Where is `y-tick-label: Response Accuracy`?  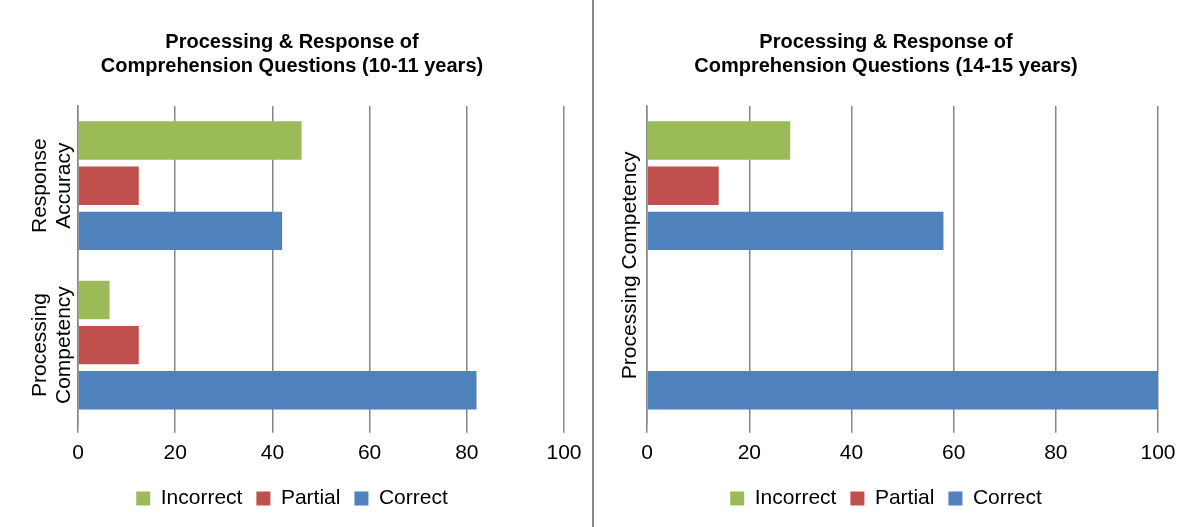
y-tick-label: Response Accuracy is located at coordinates (50, 185).